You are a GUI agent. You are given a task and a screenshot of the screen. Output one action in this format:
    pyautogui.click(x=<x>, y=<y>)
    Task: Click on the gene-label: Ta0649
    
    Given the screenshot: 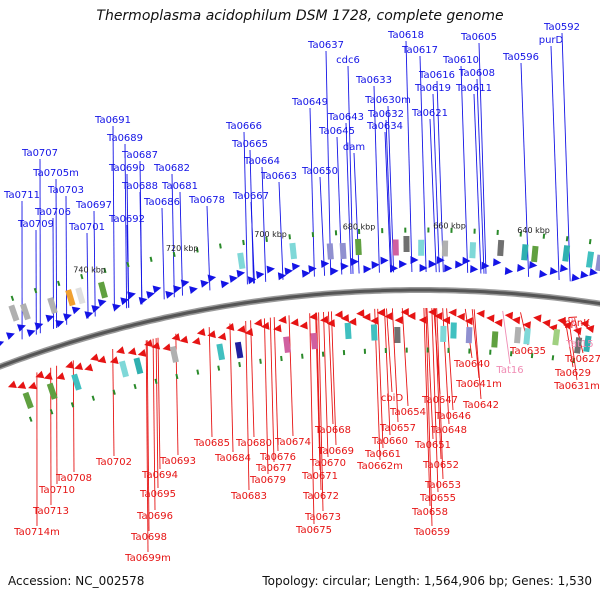 What is the action you would take?
    pyautogui.click(x=309, y=102)
    